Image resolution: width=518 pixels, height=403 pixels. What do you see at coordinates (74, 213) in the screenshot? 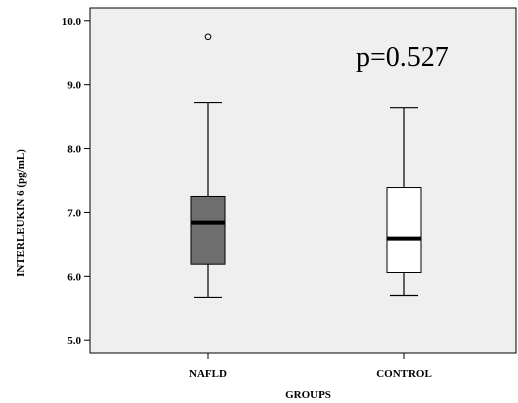
I see `y-tick-label-2: 7.0` at bounding box center [74, 213].